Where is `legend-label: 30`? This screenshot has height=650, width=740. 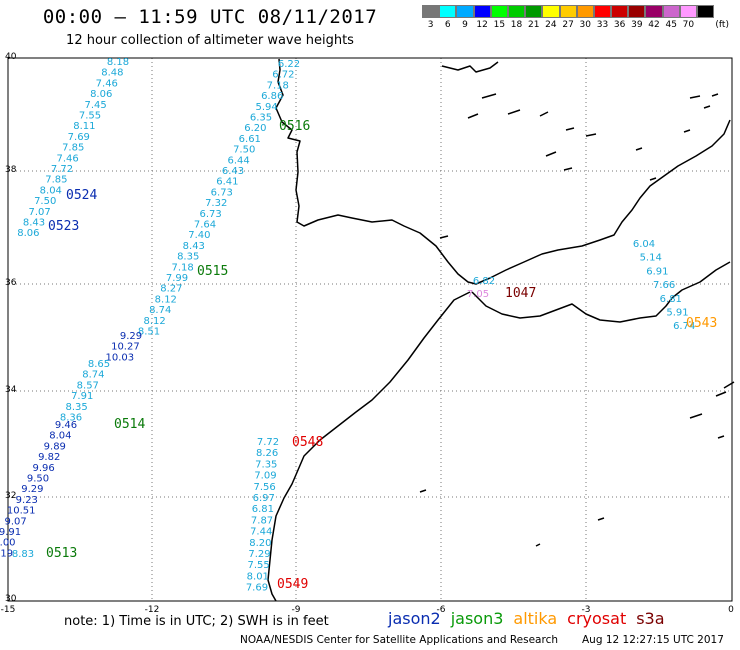 legend-label: 30 is located at coordinates (585, 25).